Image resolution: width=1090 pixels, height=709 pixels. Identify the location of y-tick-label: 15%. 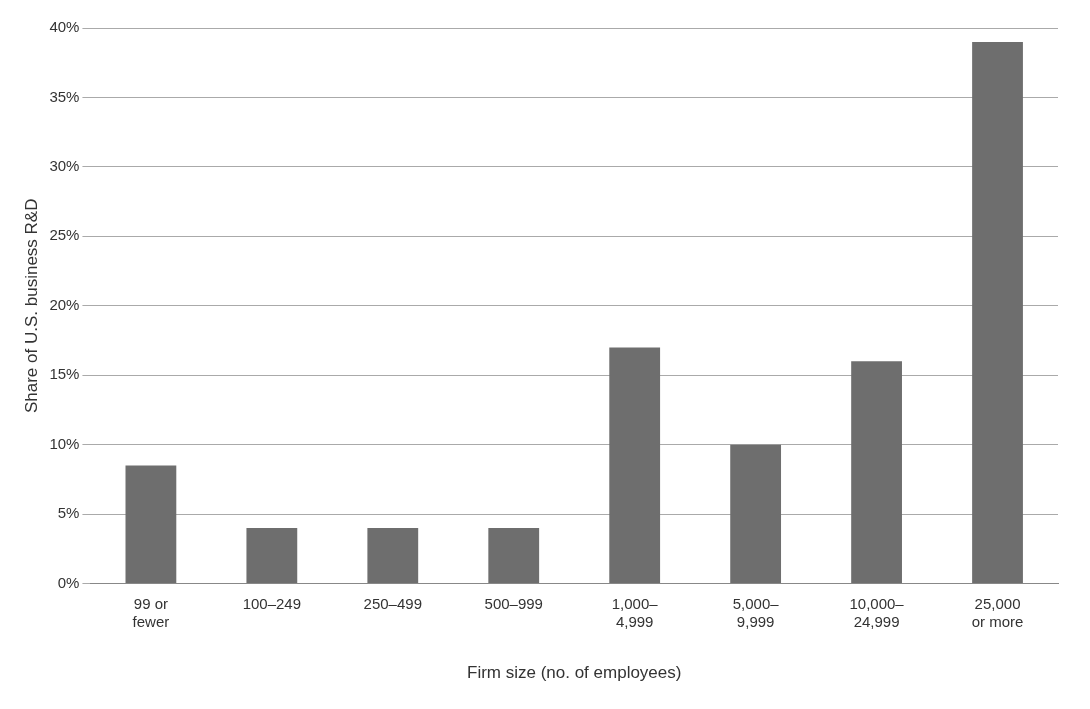
(64, 374).